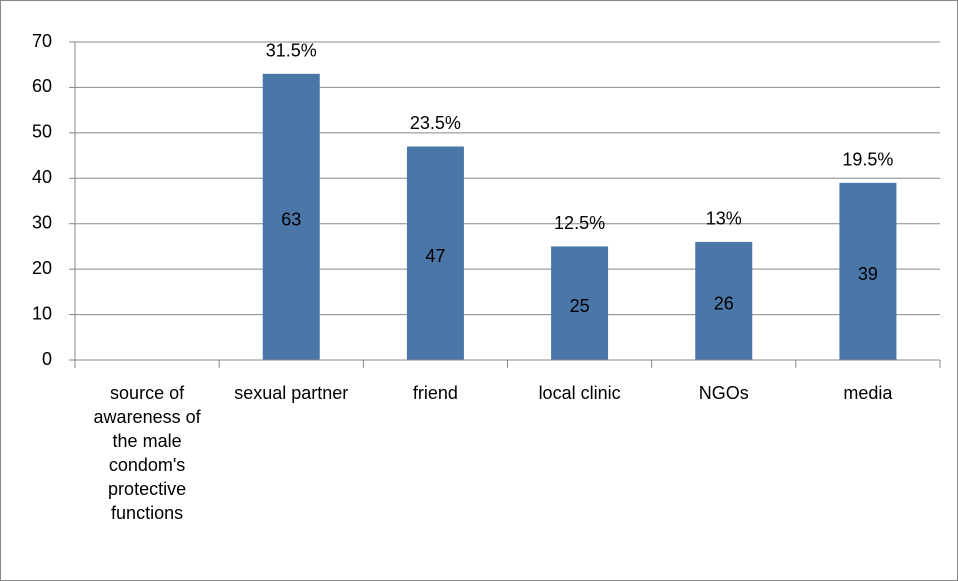 The height and width of the screenshot is (581, 958). Describe the element at coordinates (291, 393) in the screenshot. I see `x-tick-label: sexual partner` at that location.